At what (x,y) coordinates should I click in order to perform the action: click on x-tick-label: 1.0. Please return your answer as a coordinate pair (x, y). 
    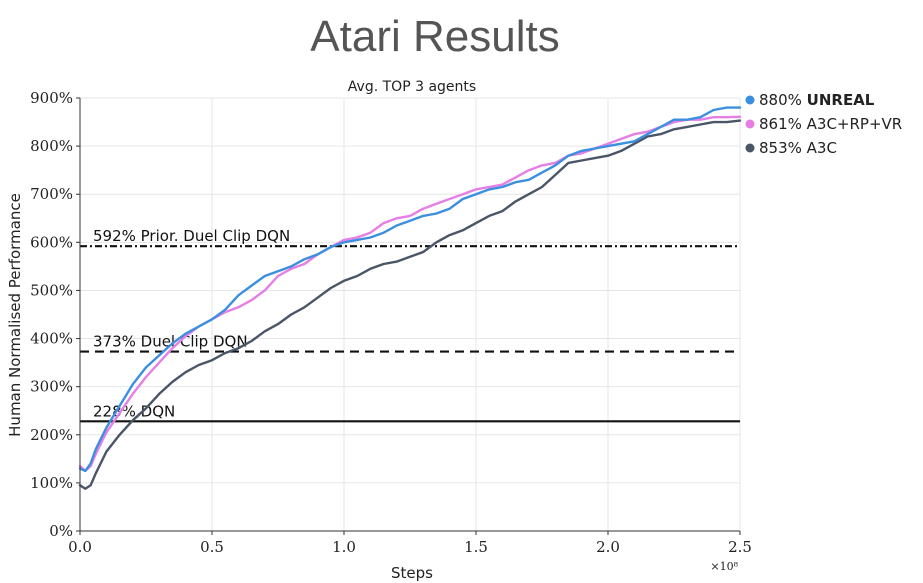
    Looking at the image, I should click on (344, 547).